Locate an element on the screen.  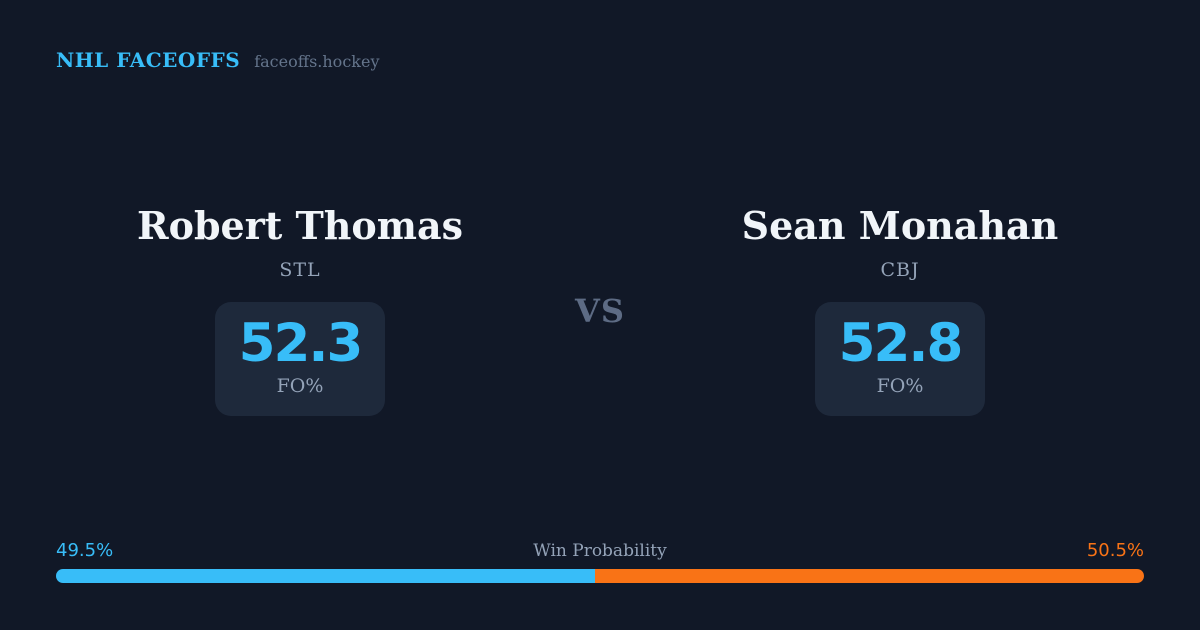
win-probability-bar is located at coordinates (600, 576).